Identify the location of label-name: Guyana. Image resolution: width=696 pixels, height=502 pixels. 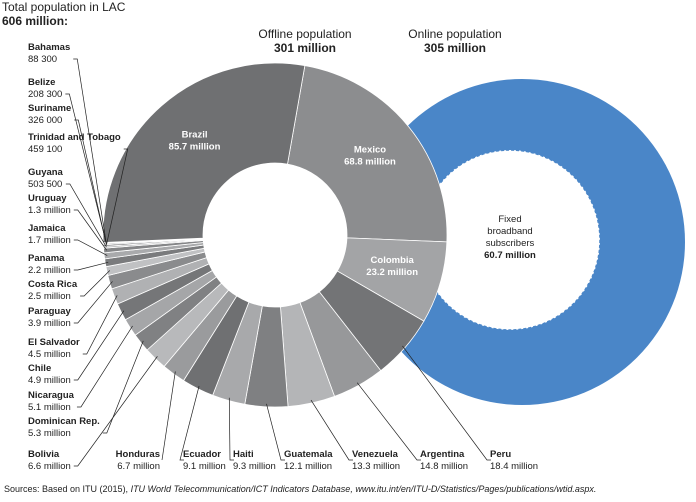
(46, 172).